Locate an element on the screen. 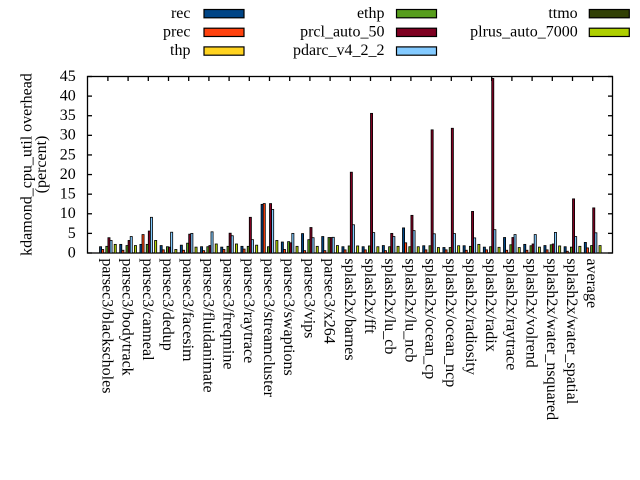 The image size is (640, 480). svg-text: pdarc_v4_2_2 is located at coordinates (339, 50).